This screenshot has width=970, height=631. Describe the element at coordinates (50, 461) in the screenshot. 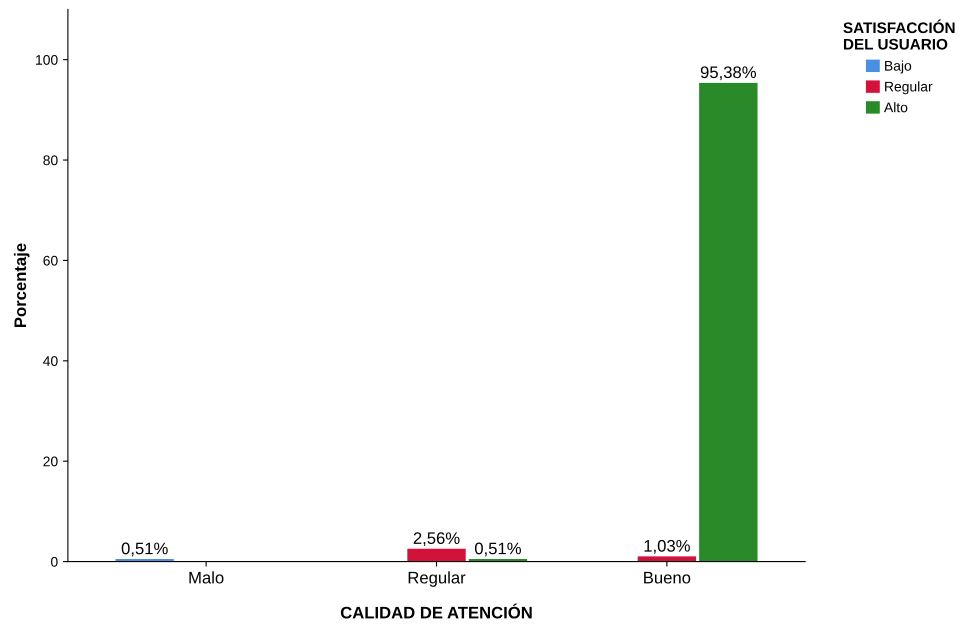

I see `y-tick-label: 20` at that location.